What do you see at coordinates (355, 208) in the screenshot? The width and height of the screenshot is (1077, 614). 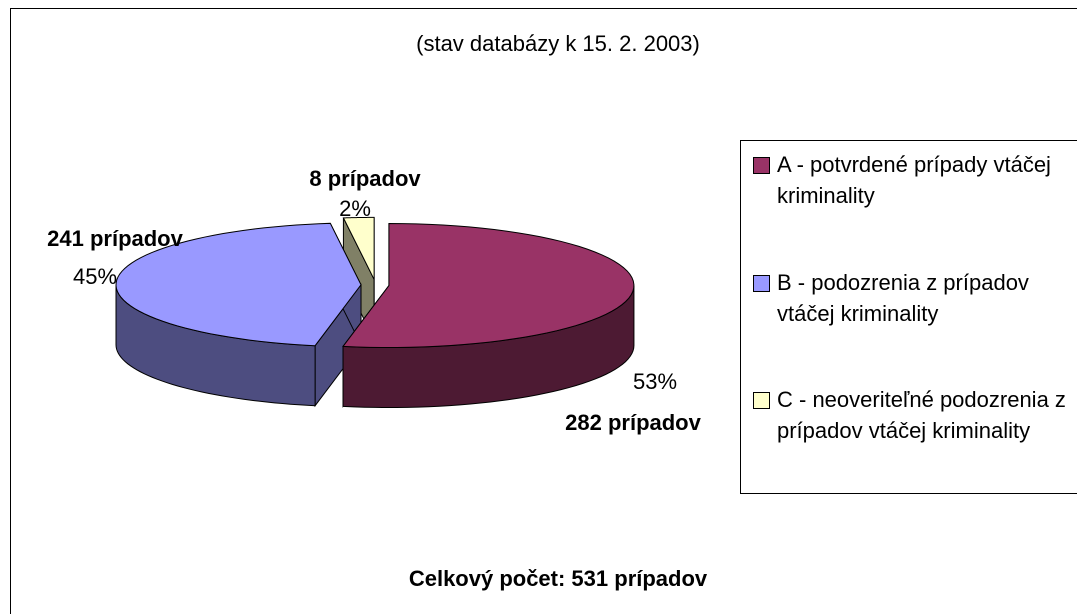 I see `data-label: 2%` at bounding box center [355, 208].